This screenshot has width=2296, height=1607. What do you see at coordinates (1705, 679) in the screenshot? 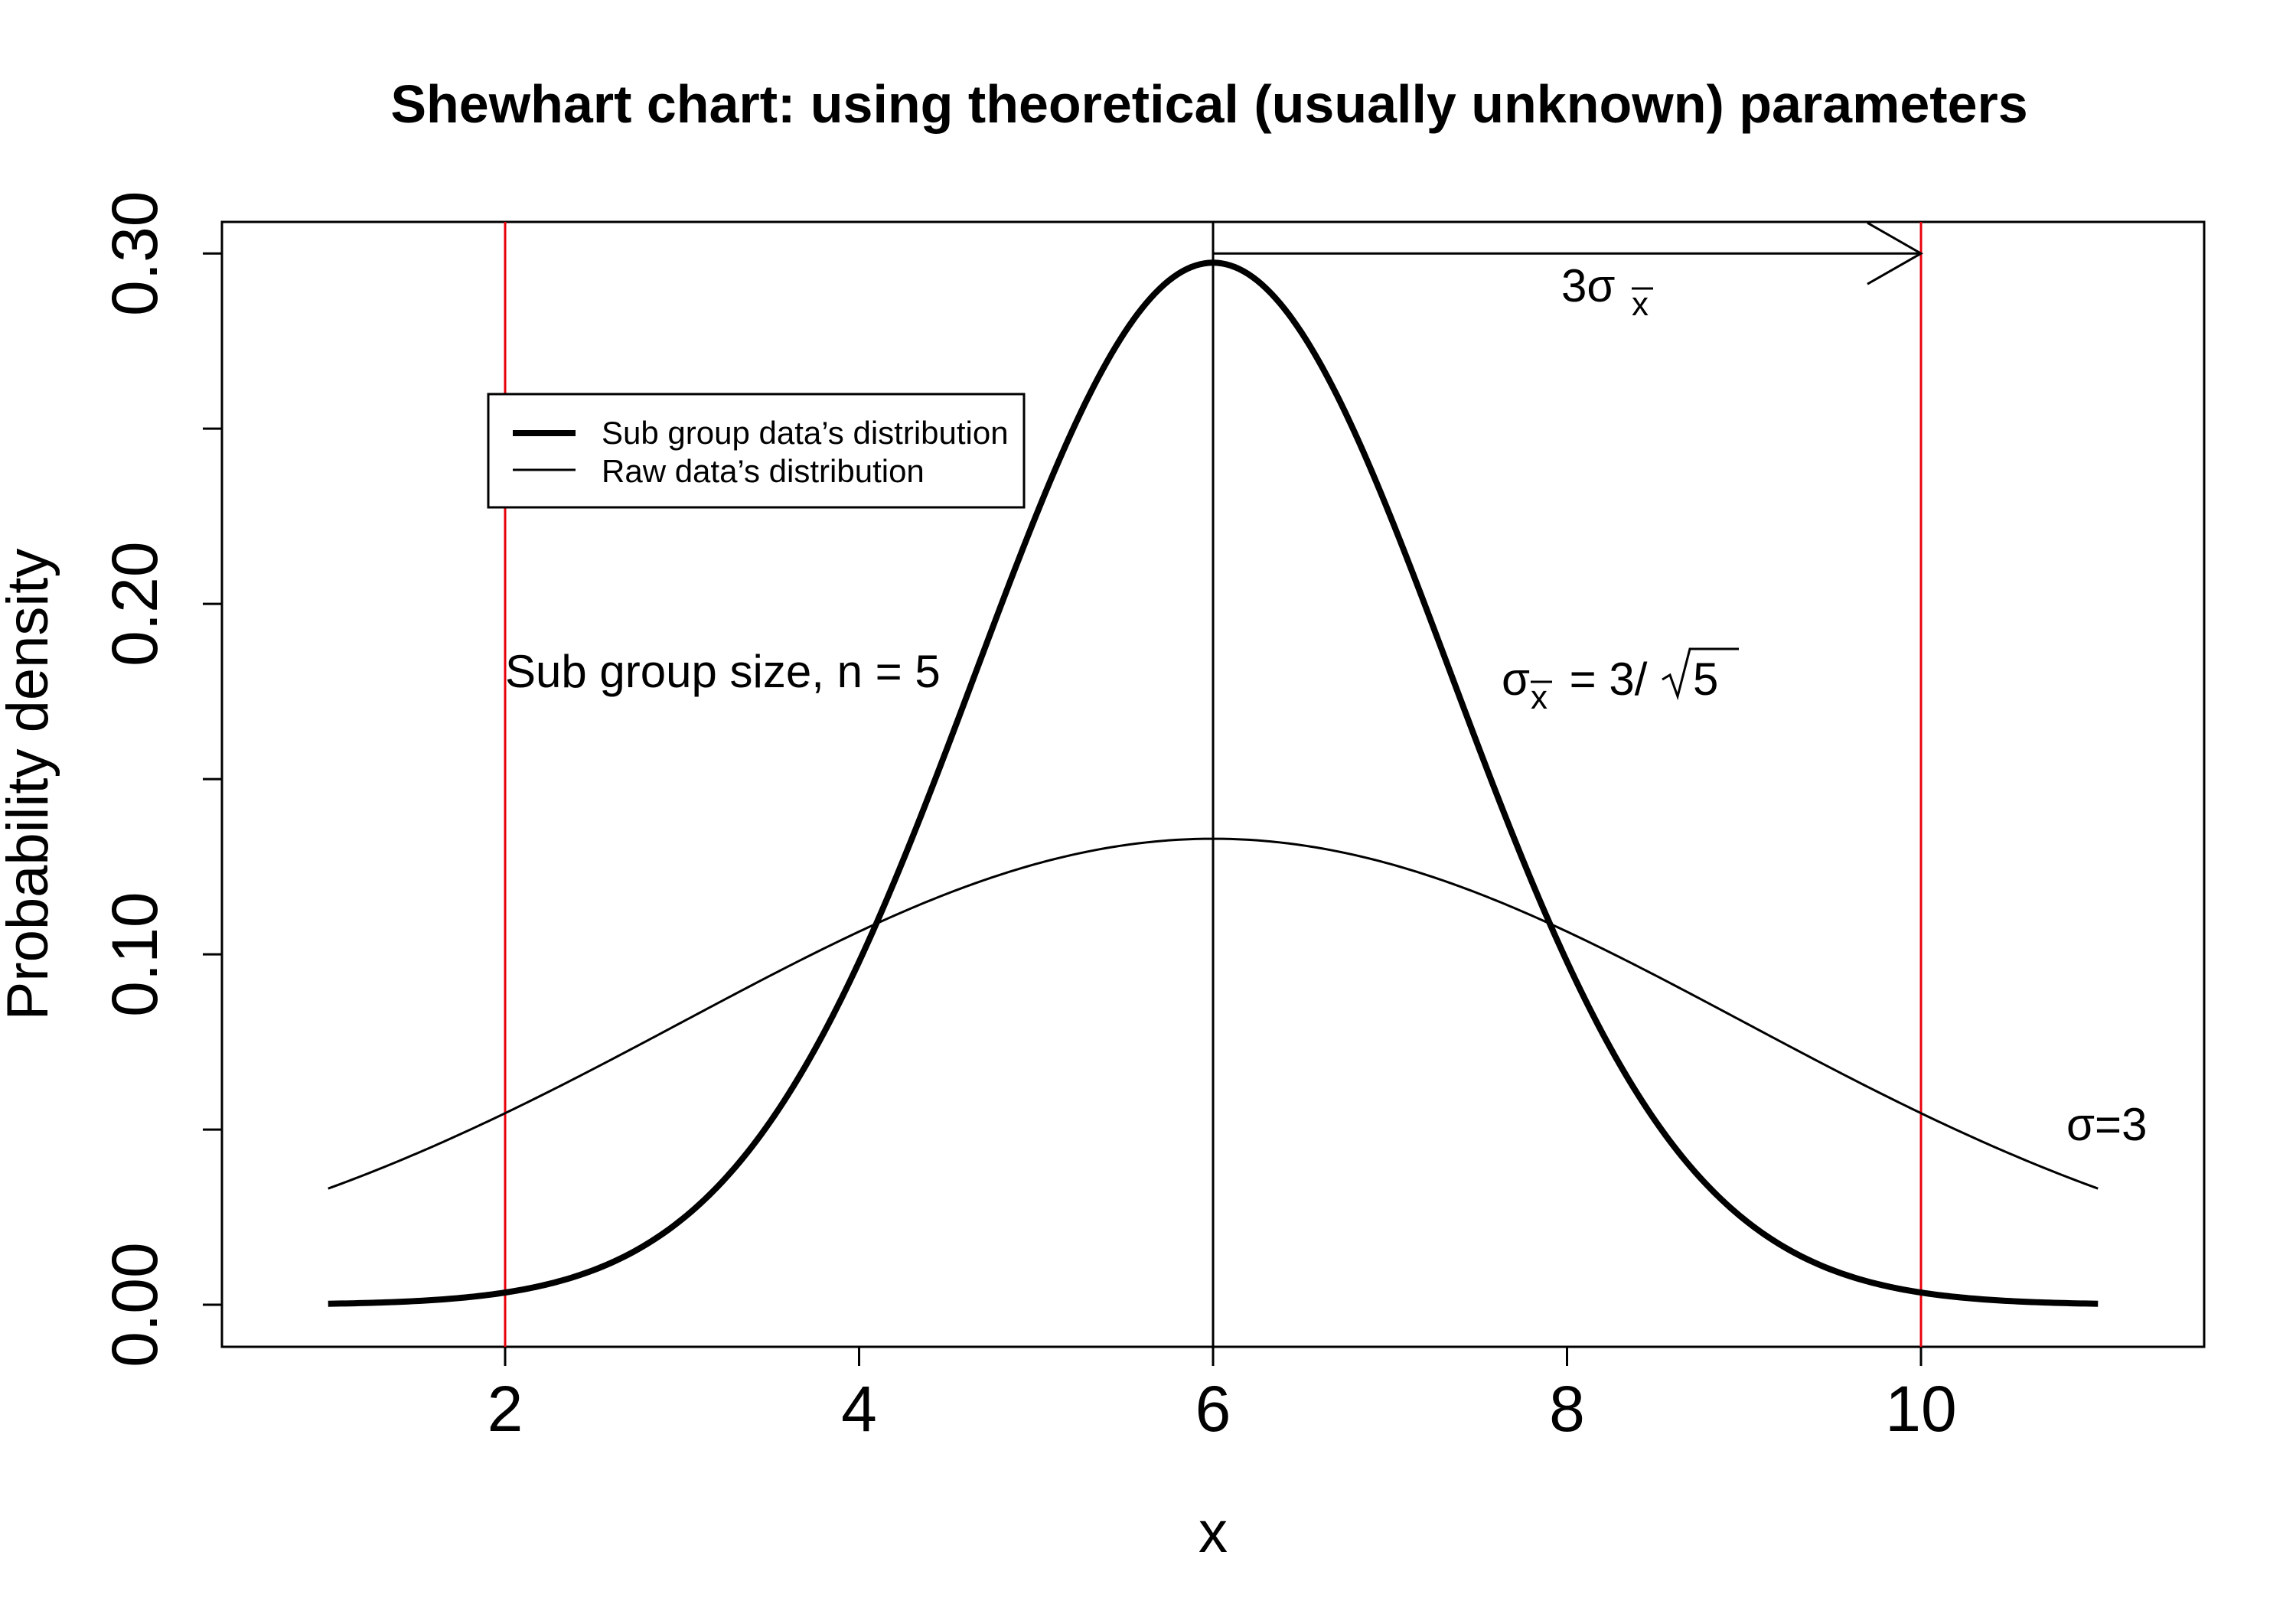
I see `sigma-xbar-root: 5` at bounding box center [1705, 679].